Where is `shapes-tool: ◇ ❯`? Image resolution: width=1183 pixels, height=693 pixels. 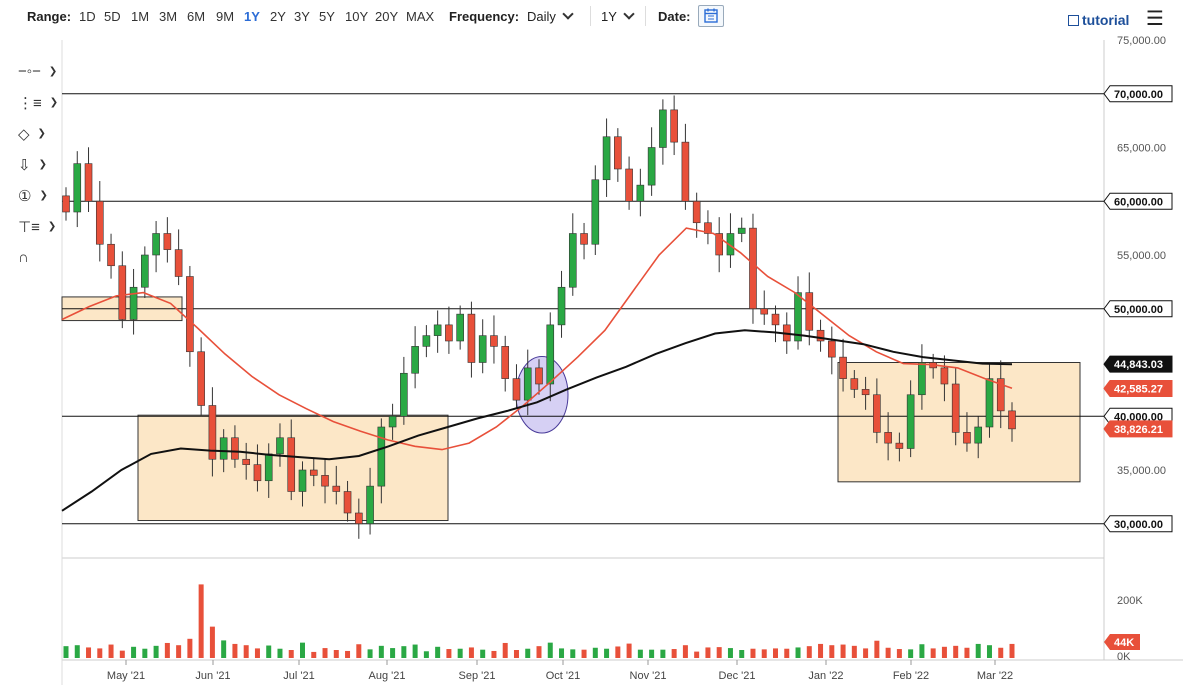 shapes-tool: ◇ ❯ is located at coordinates (38, 133).